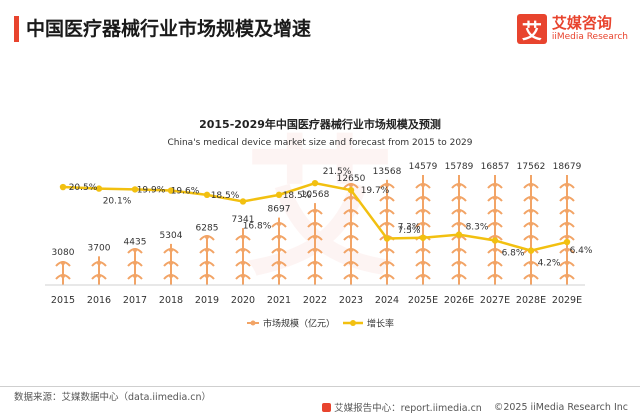 This screenshot has width=640, height=416. I want to click on bar-value-label: 6285, so click(207, 228).